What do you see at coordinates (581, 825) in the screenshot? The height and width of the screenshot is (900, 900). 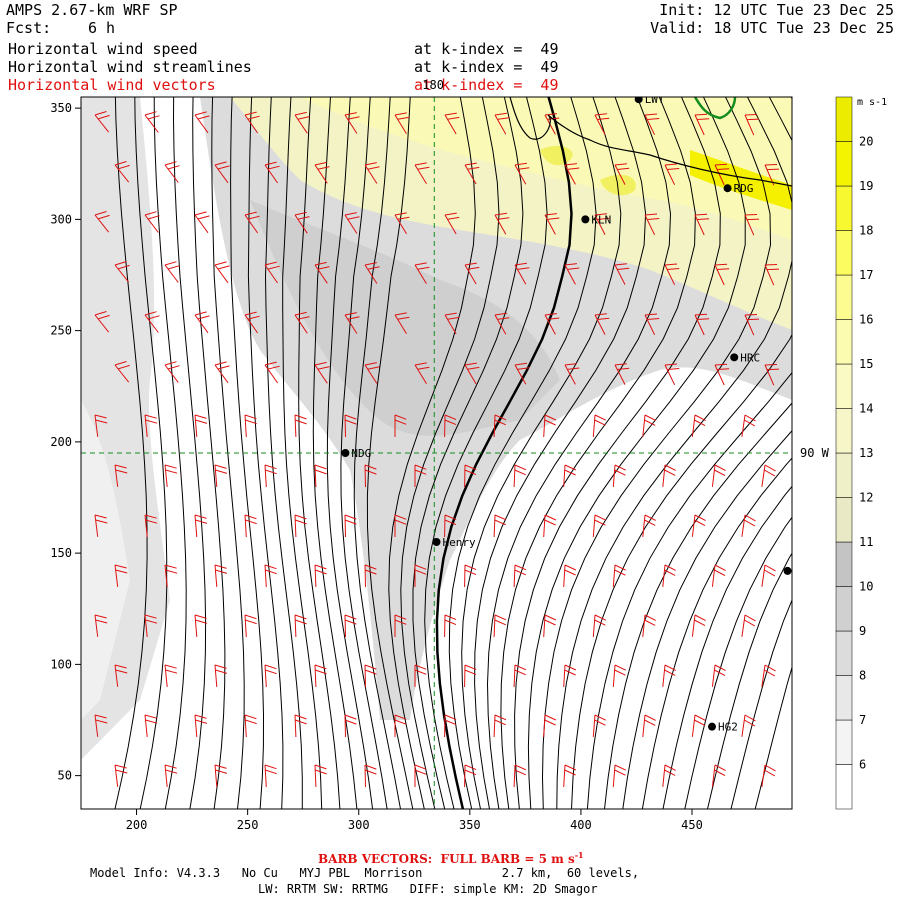 I see `x-tick-label: 400` at bounding box center [581, 825].